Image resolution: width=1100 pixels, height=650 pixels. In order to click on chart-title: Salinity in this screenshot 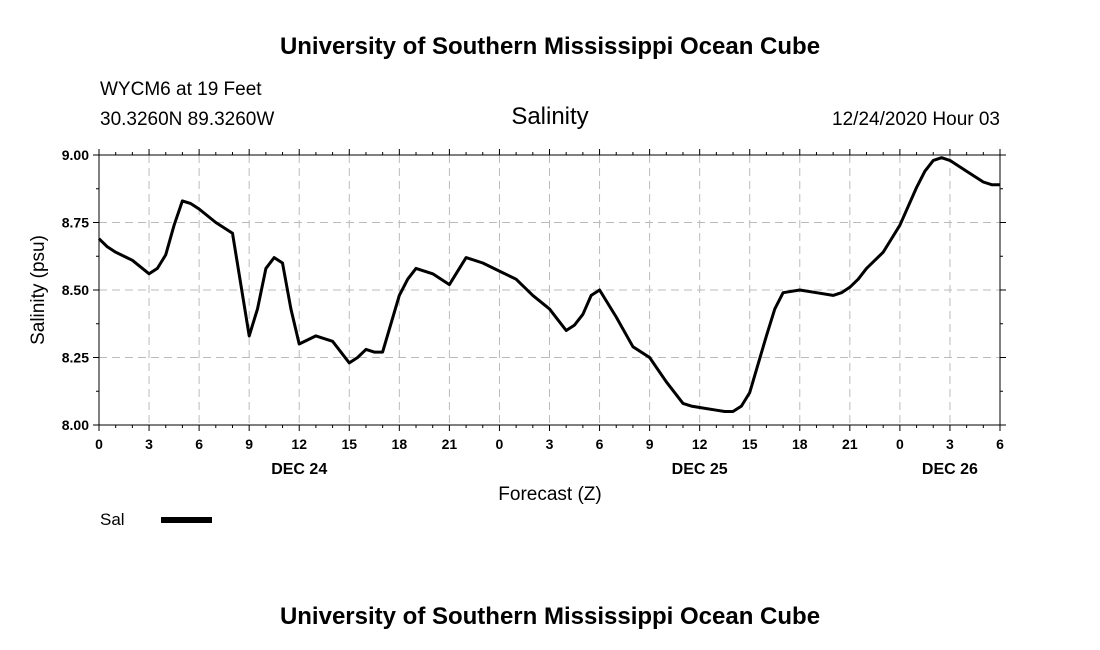, I will do `click(549, 116)`.